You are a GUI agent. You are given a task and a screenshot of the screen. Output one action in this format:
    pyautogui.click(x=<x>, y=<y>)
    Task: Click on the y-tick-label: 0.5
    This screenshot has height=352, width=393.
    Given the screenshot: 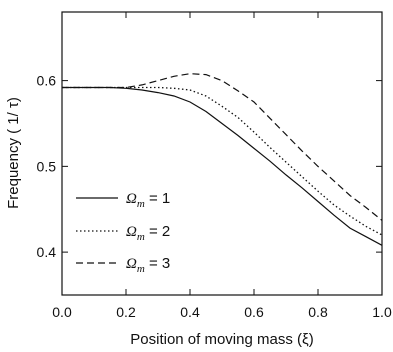 What is the action you would take?
    pyautogui.click(x=47, y=166)
    